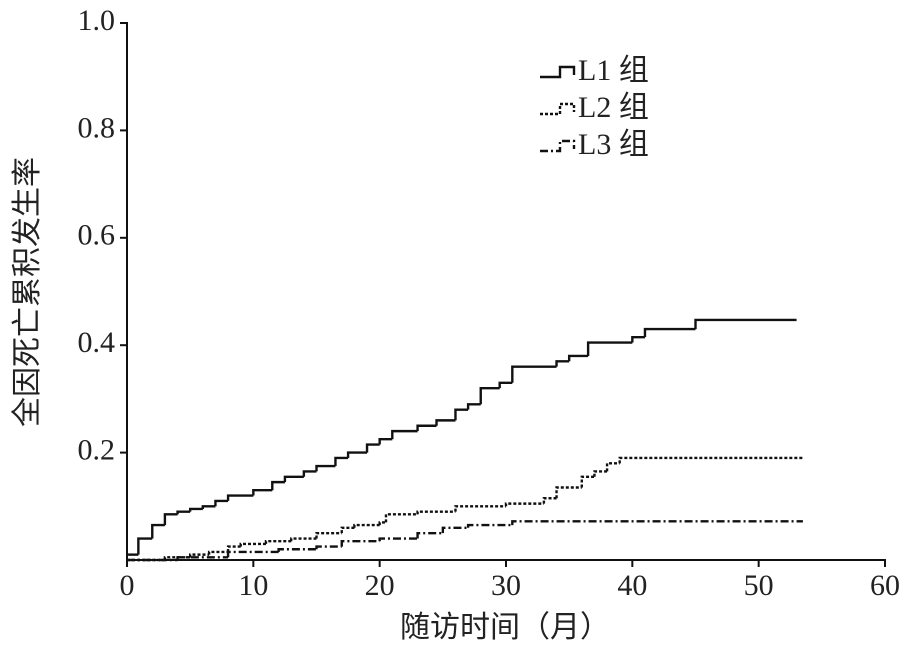 This screenshot has height=655, width=911. What do you see at coordinates (253, 585) in the screenshot?
I see `x-tick-label: 10` at bounding box center [253, 585].